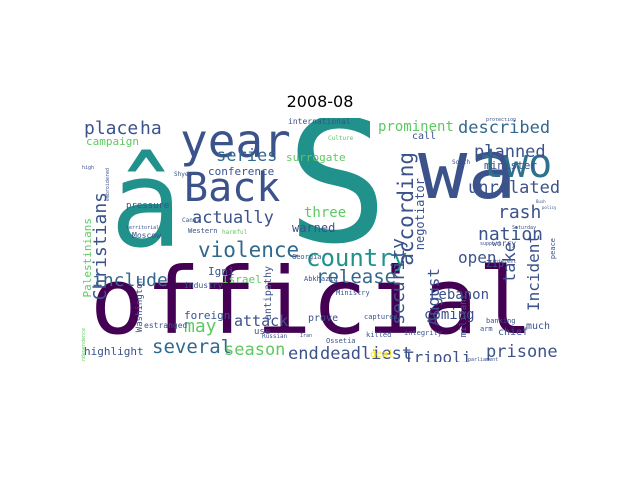 Image resolution: width=640 pixels, height=480 pixels. What do you see at coordinates (192, 347) in the screenshot?
I see `word-several: several` at bounding box center [192, 347].